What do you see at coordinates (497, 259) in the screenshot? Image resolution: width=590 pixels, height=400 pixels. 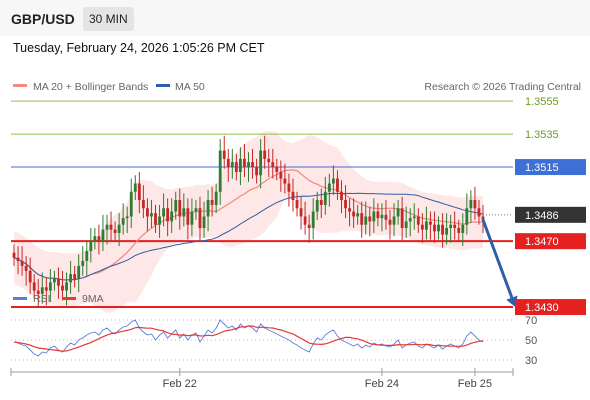 I see `projection-arrow-shaft` at bounding box center [497, 259].